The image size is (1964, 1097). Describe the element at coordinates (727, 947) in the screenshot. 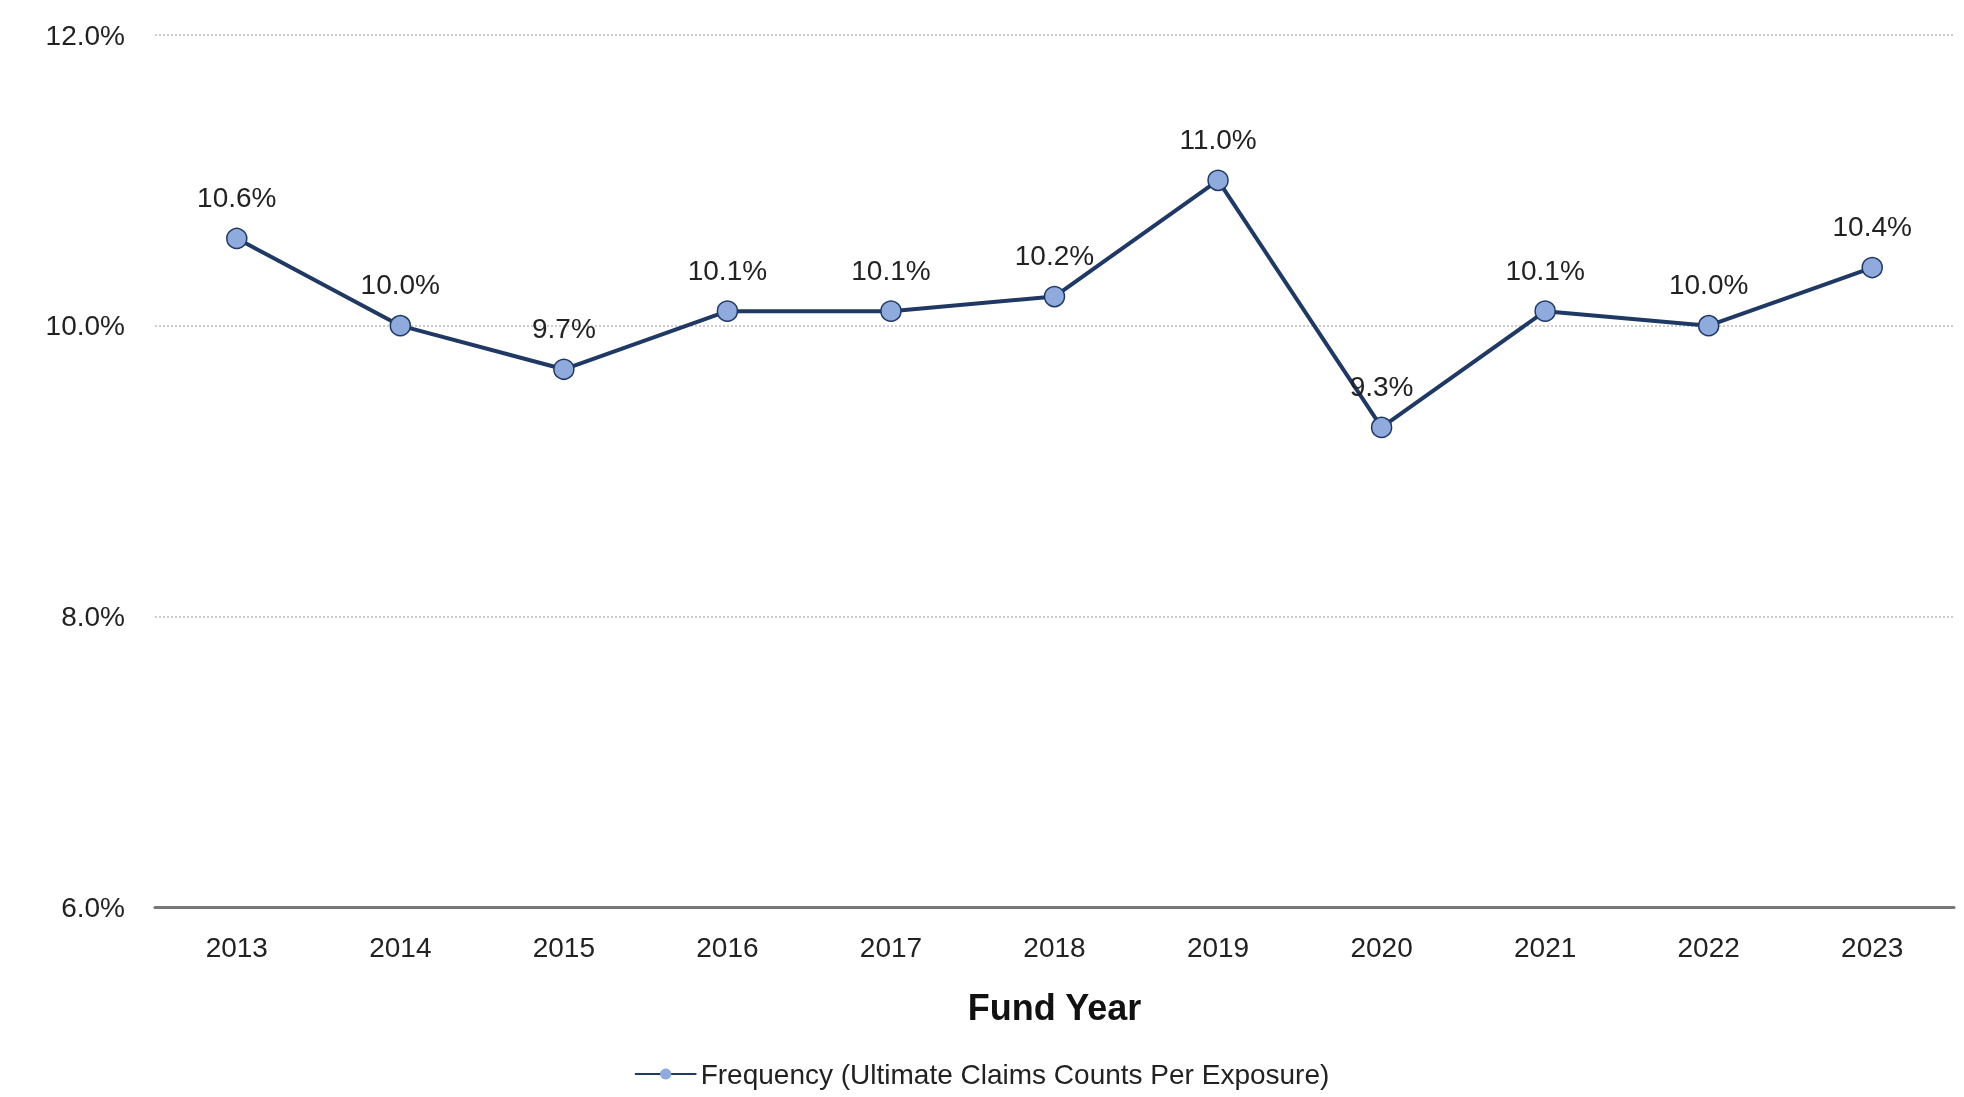

I see `x-tick-label: 2016` at that location.